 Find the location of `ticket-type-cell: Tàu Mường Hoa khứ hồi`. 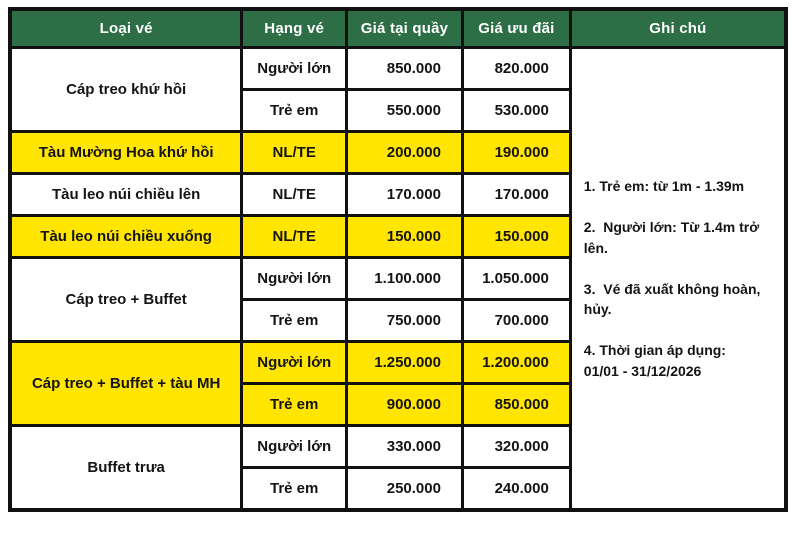

ticket-type-cell: Tàu Mường Hoa khứ hồi is located at coordinates (126, 152).